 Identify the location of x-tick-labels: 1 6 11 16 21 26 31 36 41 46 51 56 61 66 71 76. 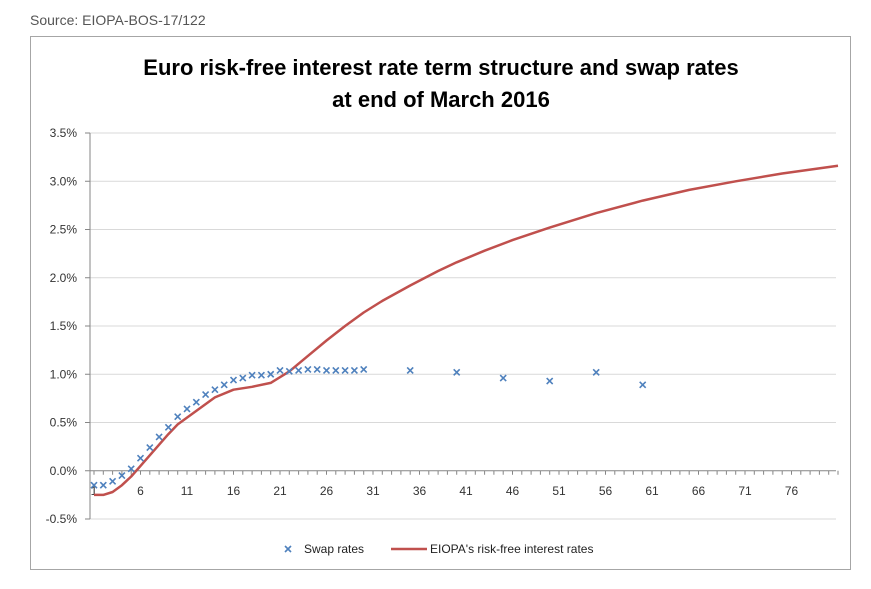
(445, 491).